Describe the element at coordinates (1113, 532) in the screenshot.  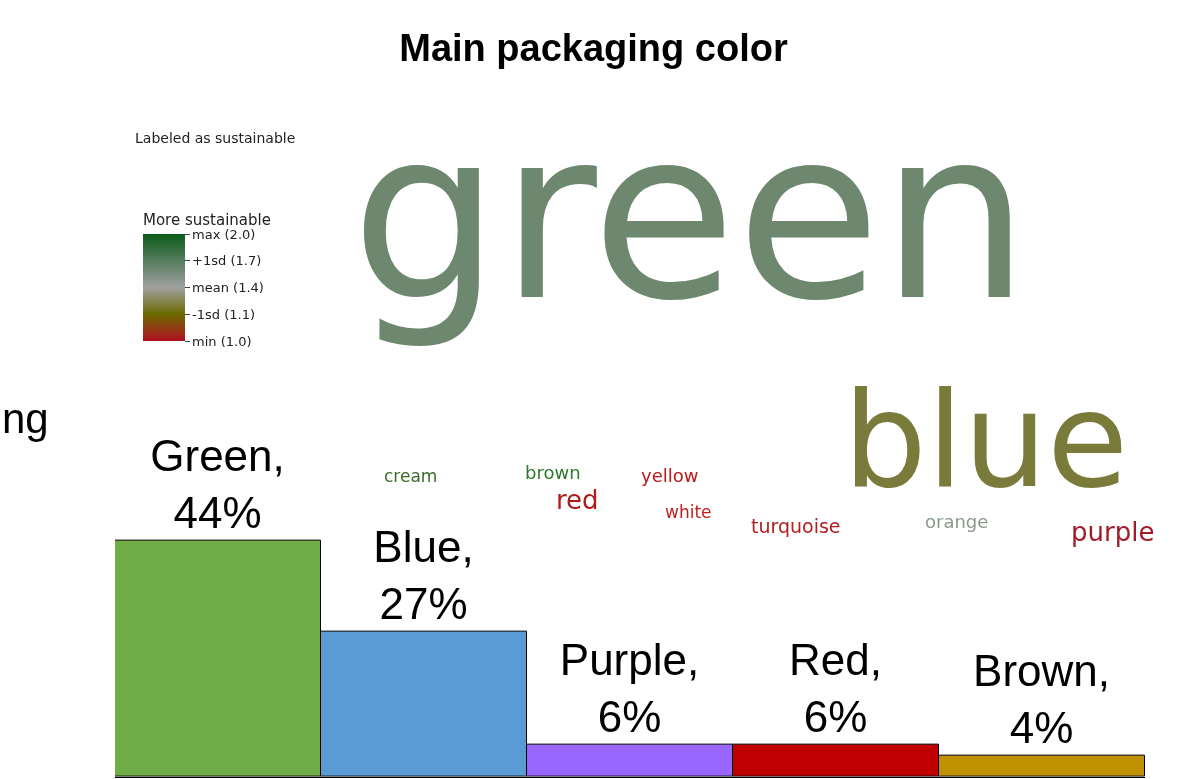
I see `category-label: purple` at that location.